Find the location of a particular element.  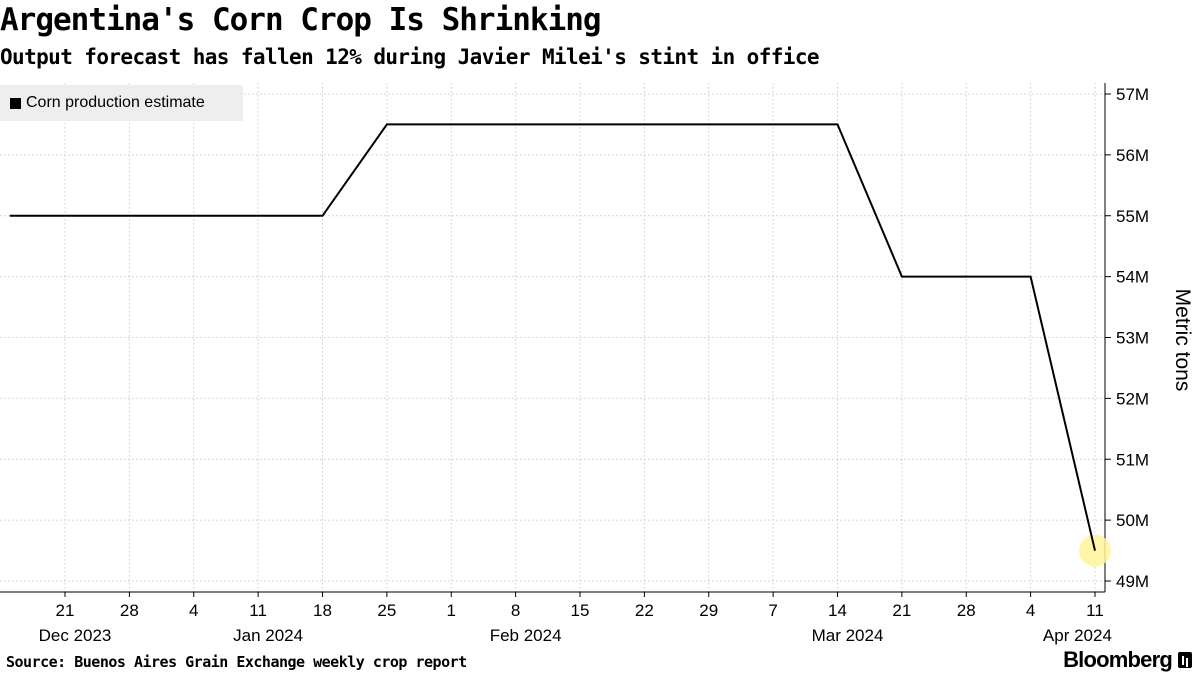

y-tick-label: 57M is located at coordinates (1132, 94).